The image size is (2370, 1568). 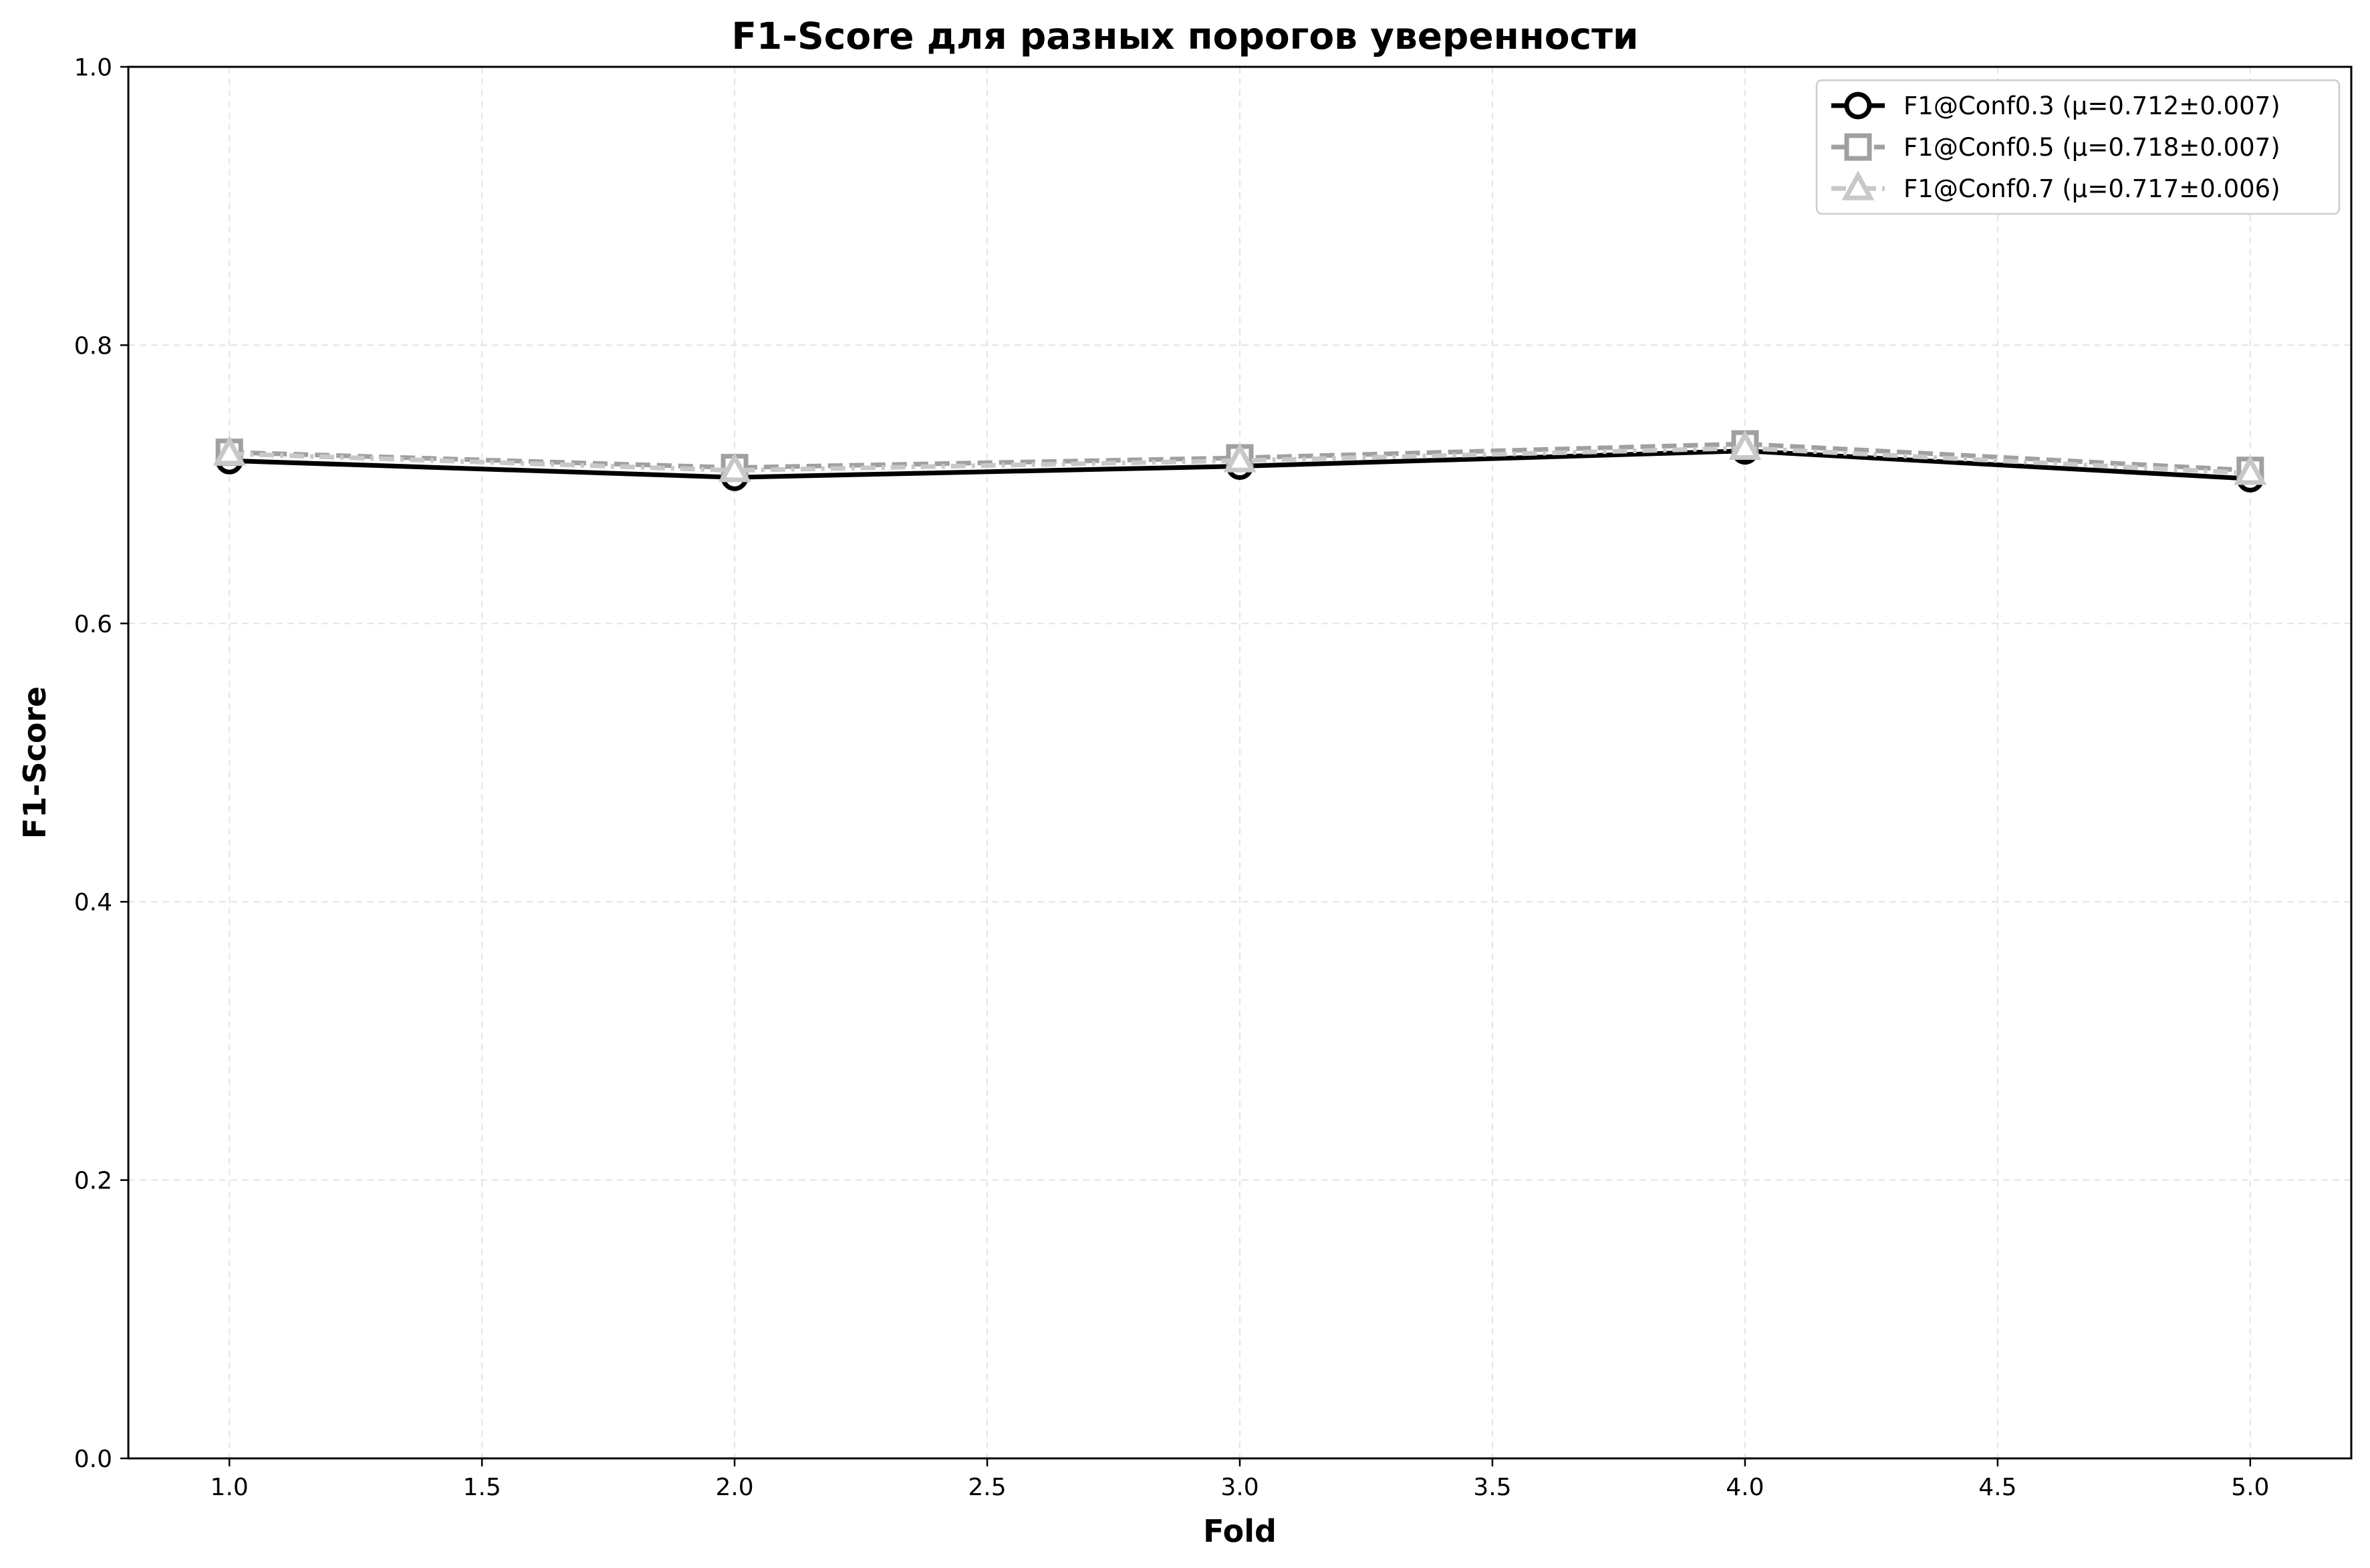 I want to click on legend-item: F1@Conf0.5 (μ=0.718±0.007), so click(x=2055, y=147).